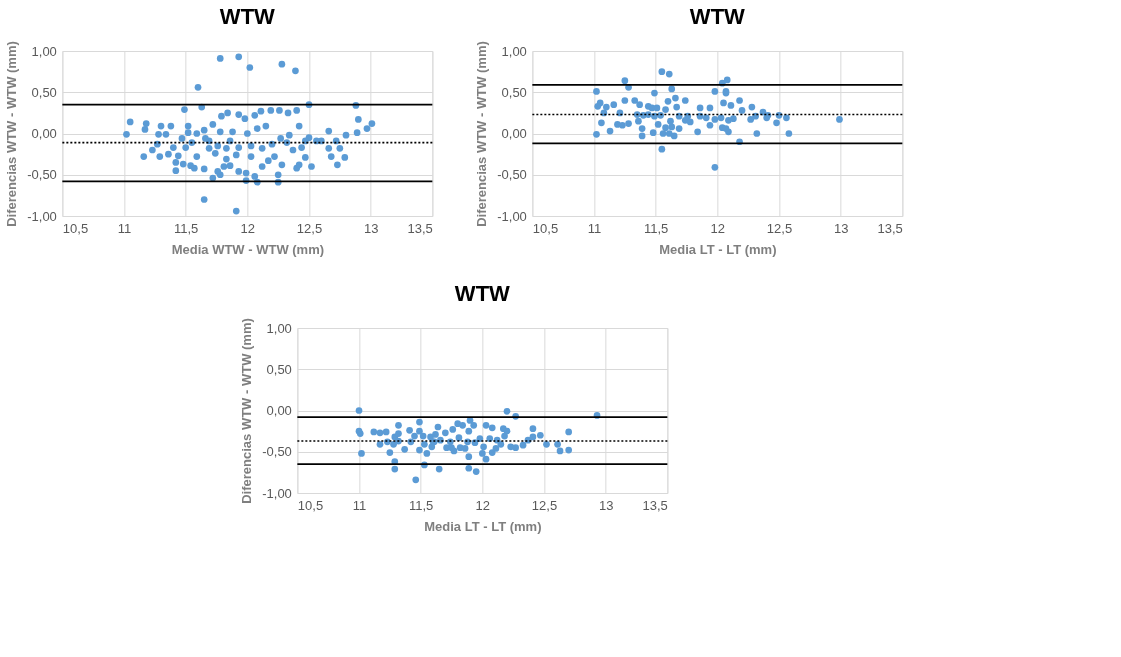  Describe the element at coordinates (248, 249) in the screenshot. I see `x-axis-title: Media WTW - WTW (mm)` at that location.